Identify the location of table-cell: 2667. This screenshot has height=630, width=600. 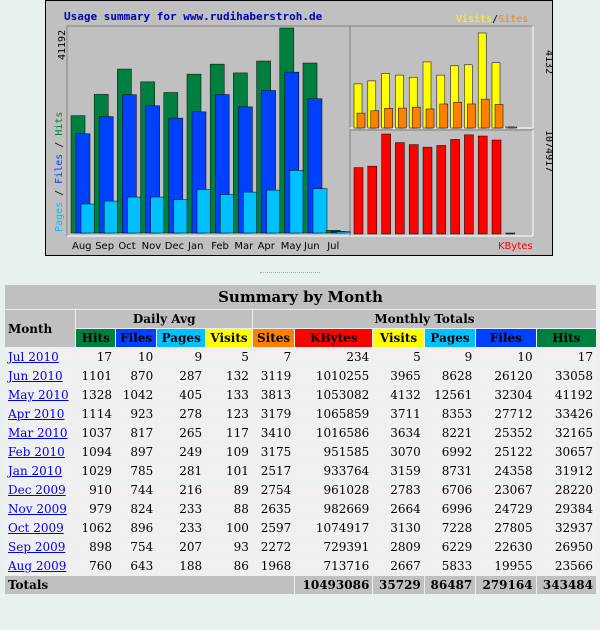
(398, 566).